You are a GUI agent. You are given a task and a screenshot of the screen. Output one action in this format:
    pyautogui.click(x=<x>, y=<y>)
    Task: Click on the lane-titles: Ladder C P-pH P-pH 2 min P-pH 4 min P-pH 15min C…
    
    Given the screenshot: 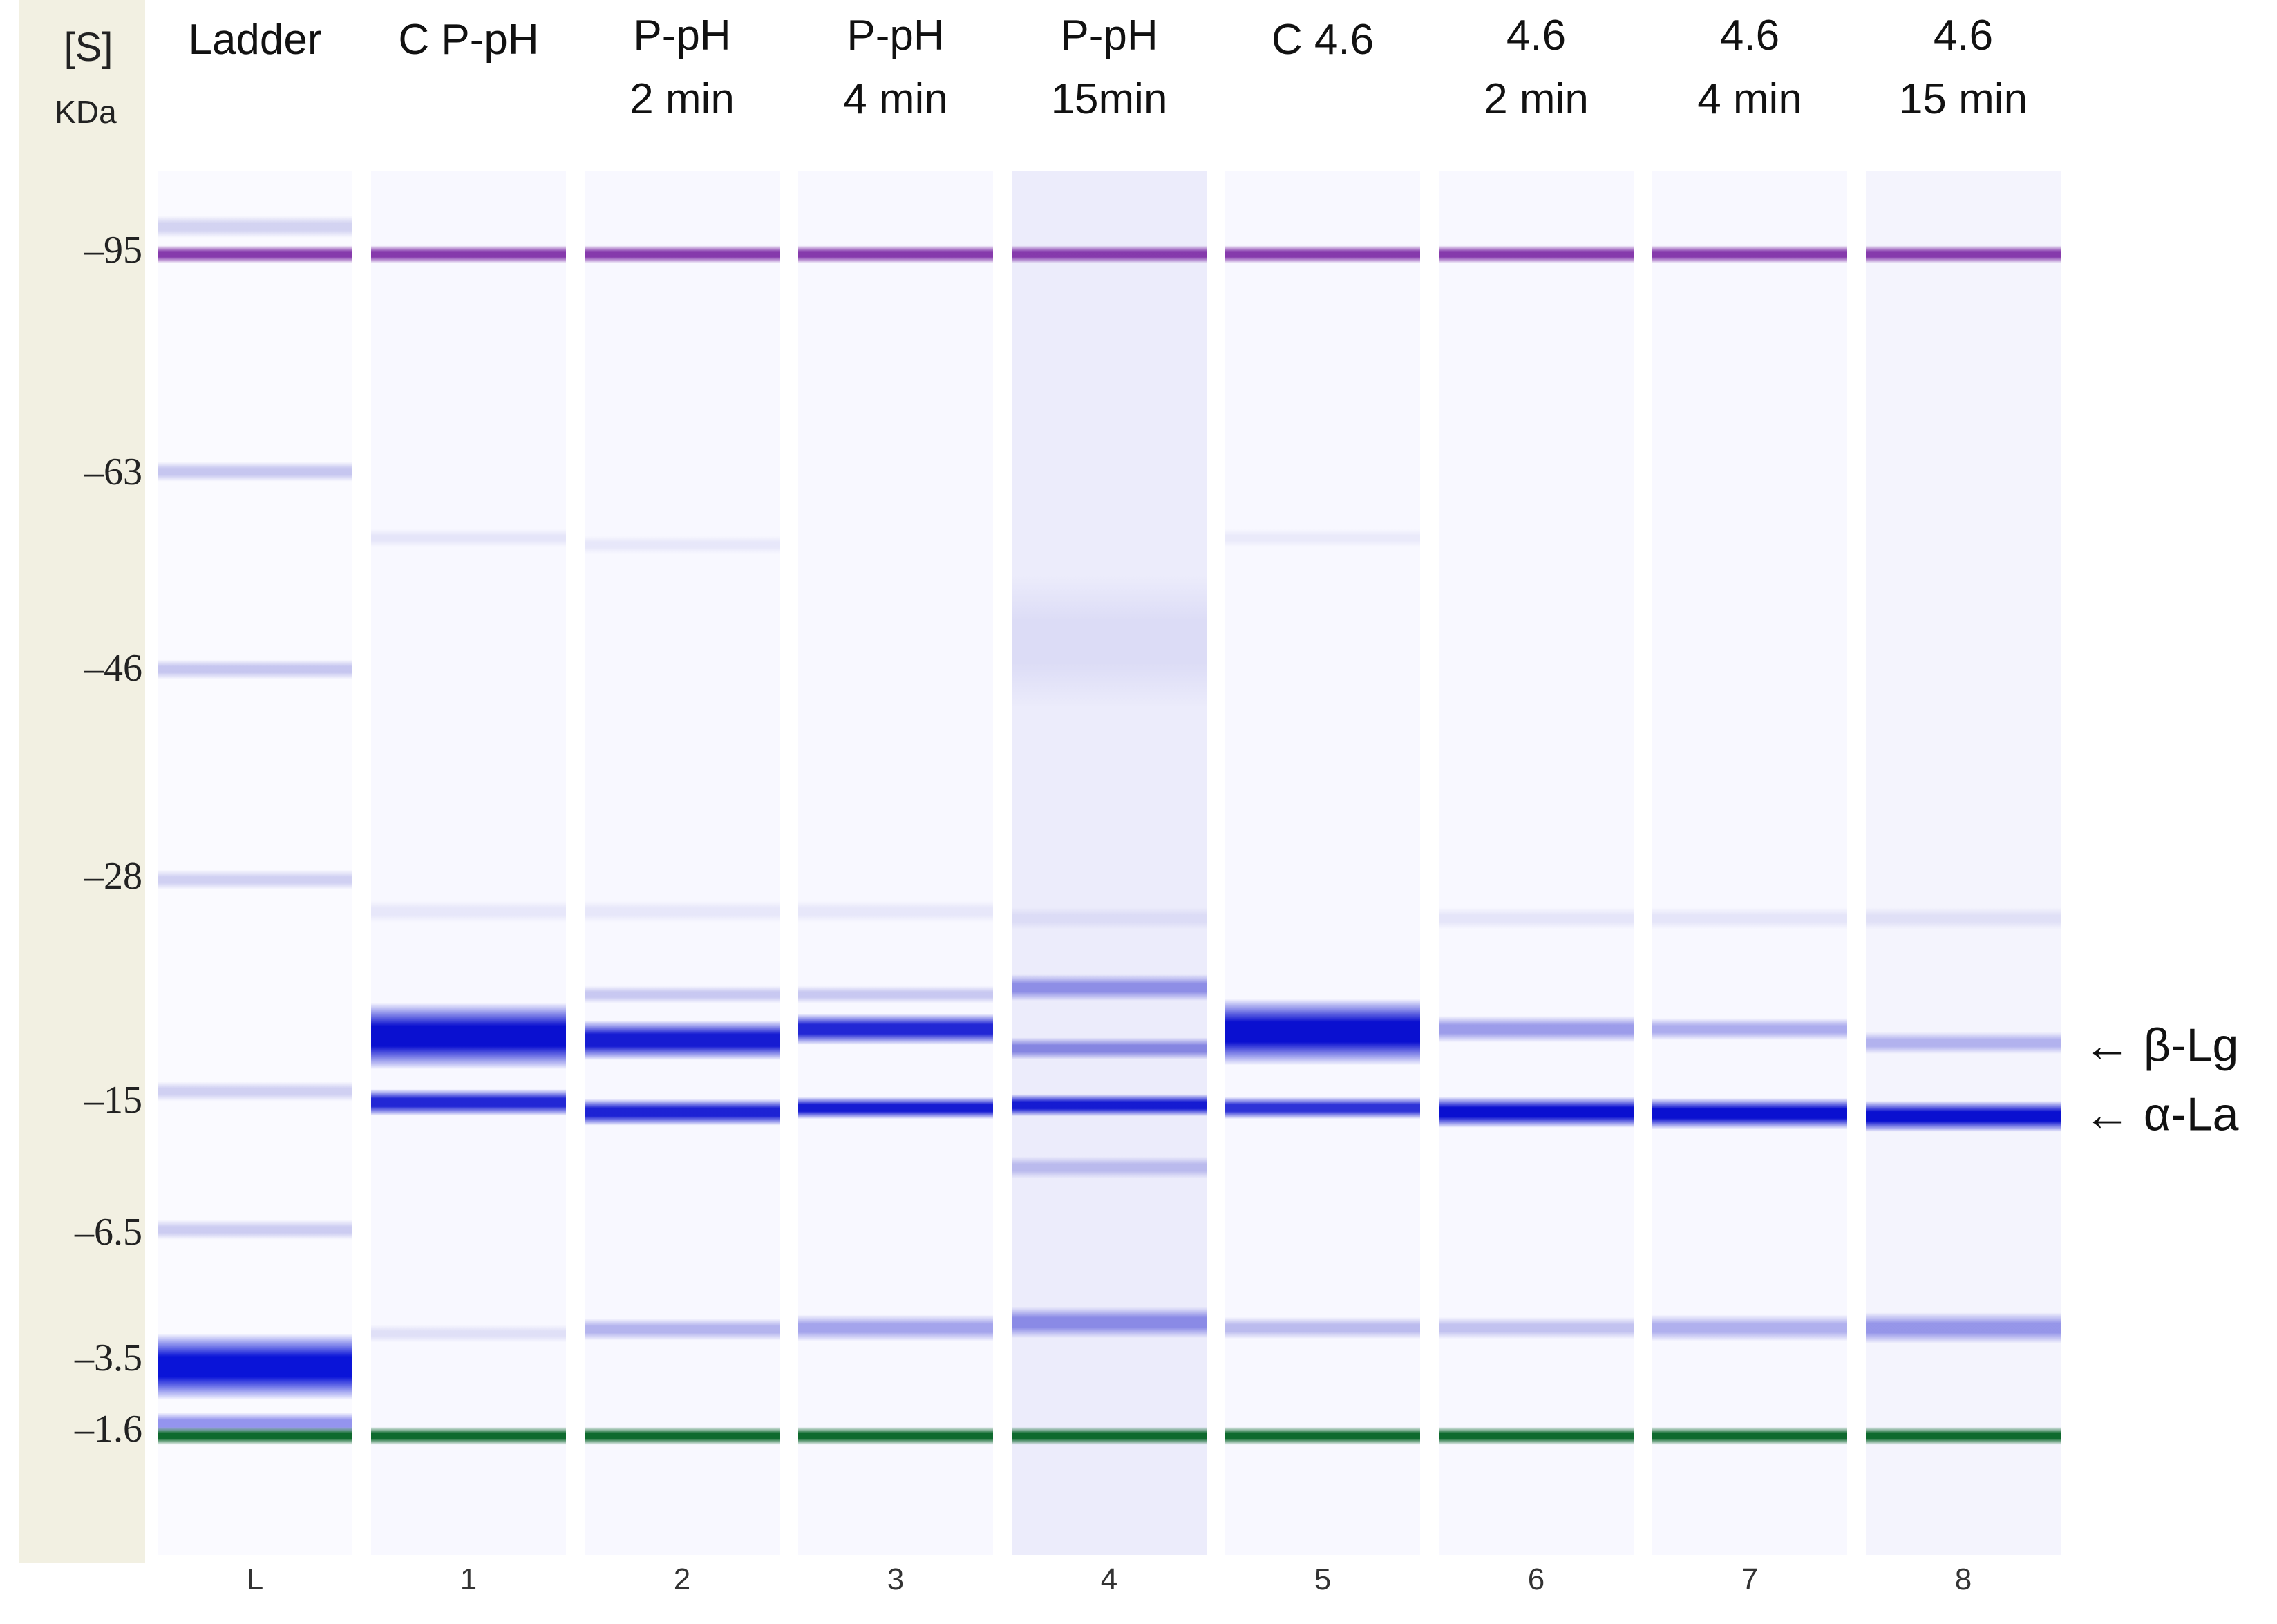 What is the action you would take?
    pyautogui.click(x=1108, y=67)
    